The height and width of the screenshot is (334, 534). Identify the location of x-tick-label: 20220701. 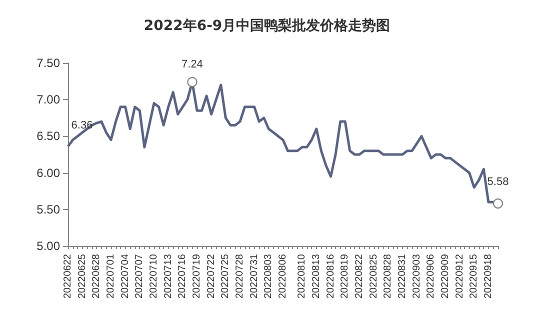
(111, 276).